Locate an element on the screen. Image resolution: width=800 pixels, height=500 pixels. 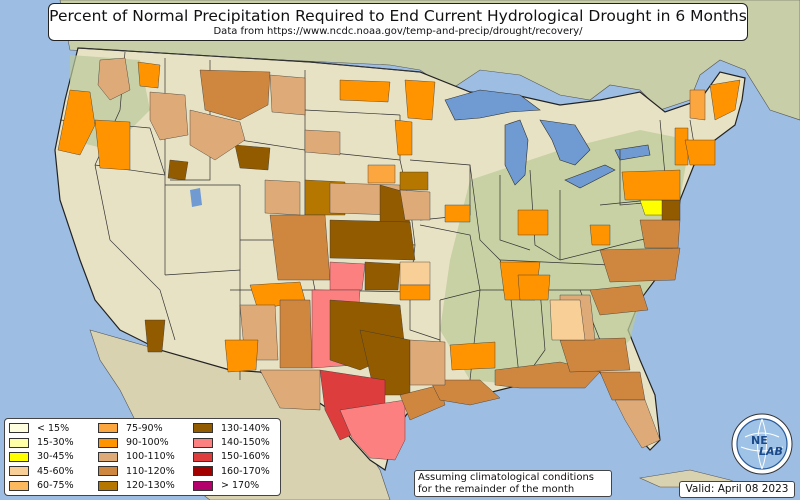
legend-label: 100-110% is located at coordinates (150, 457).